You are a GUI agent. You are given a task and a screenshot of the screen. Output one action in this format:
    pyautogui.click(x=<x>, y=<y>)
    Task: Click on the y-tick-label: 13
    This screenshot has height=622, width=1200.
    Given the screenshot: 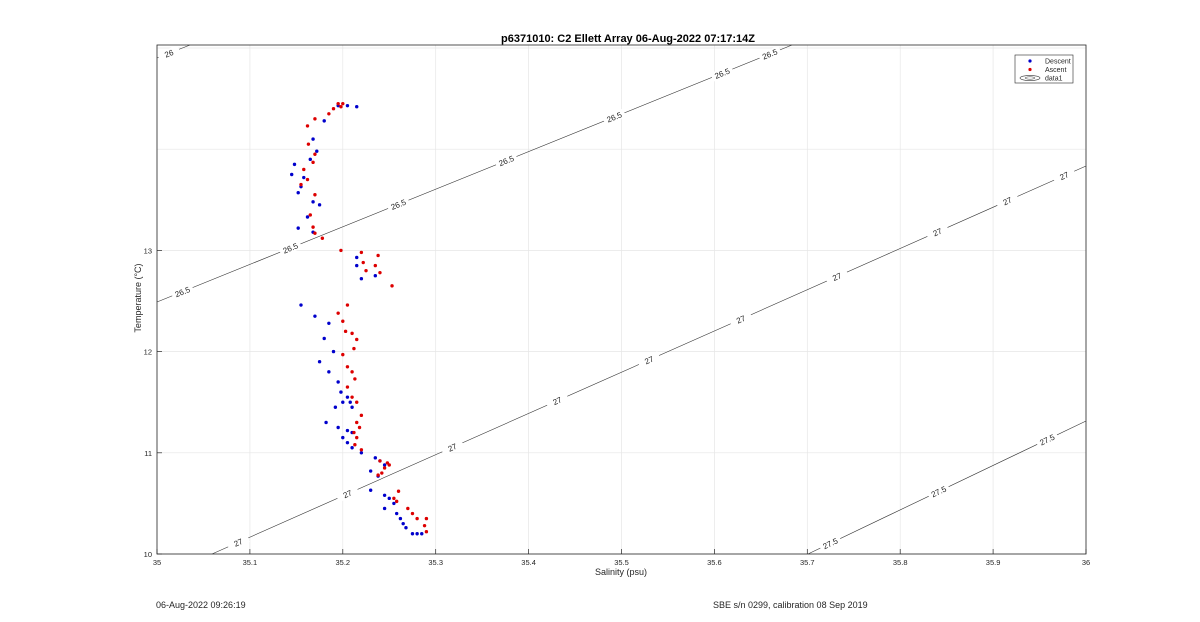 What is the action you would take?
    pyautogui.click(x=148, y=250)
    